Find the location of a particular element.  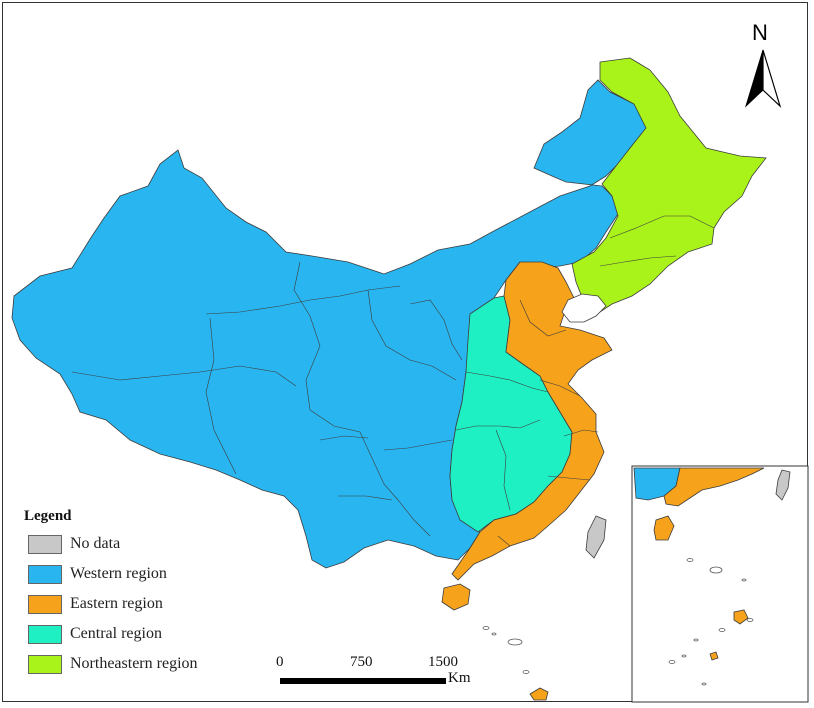

hainan-island is located at coordinates (456, 597).